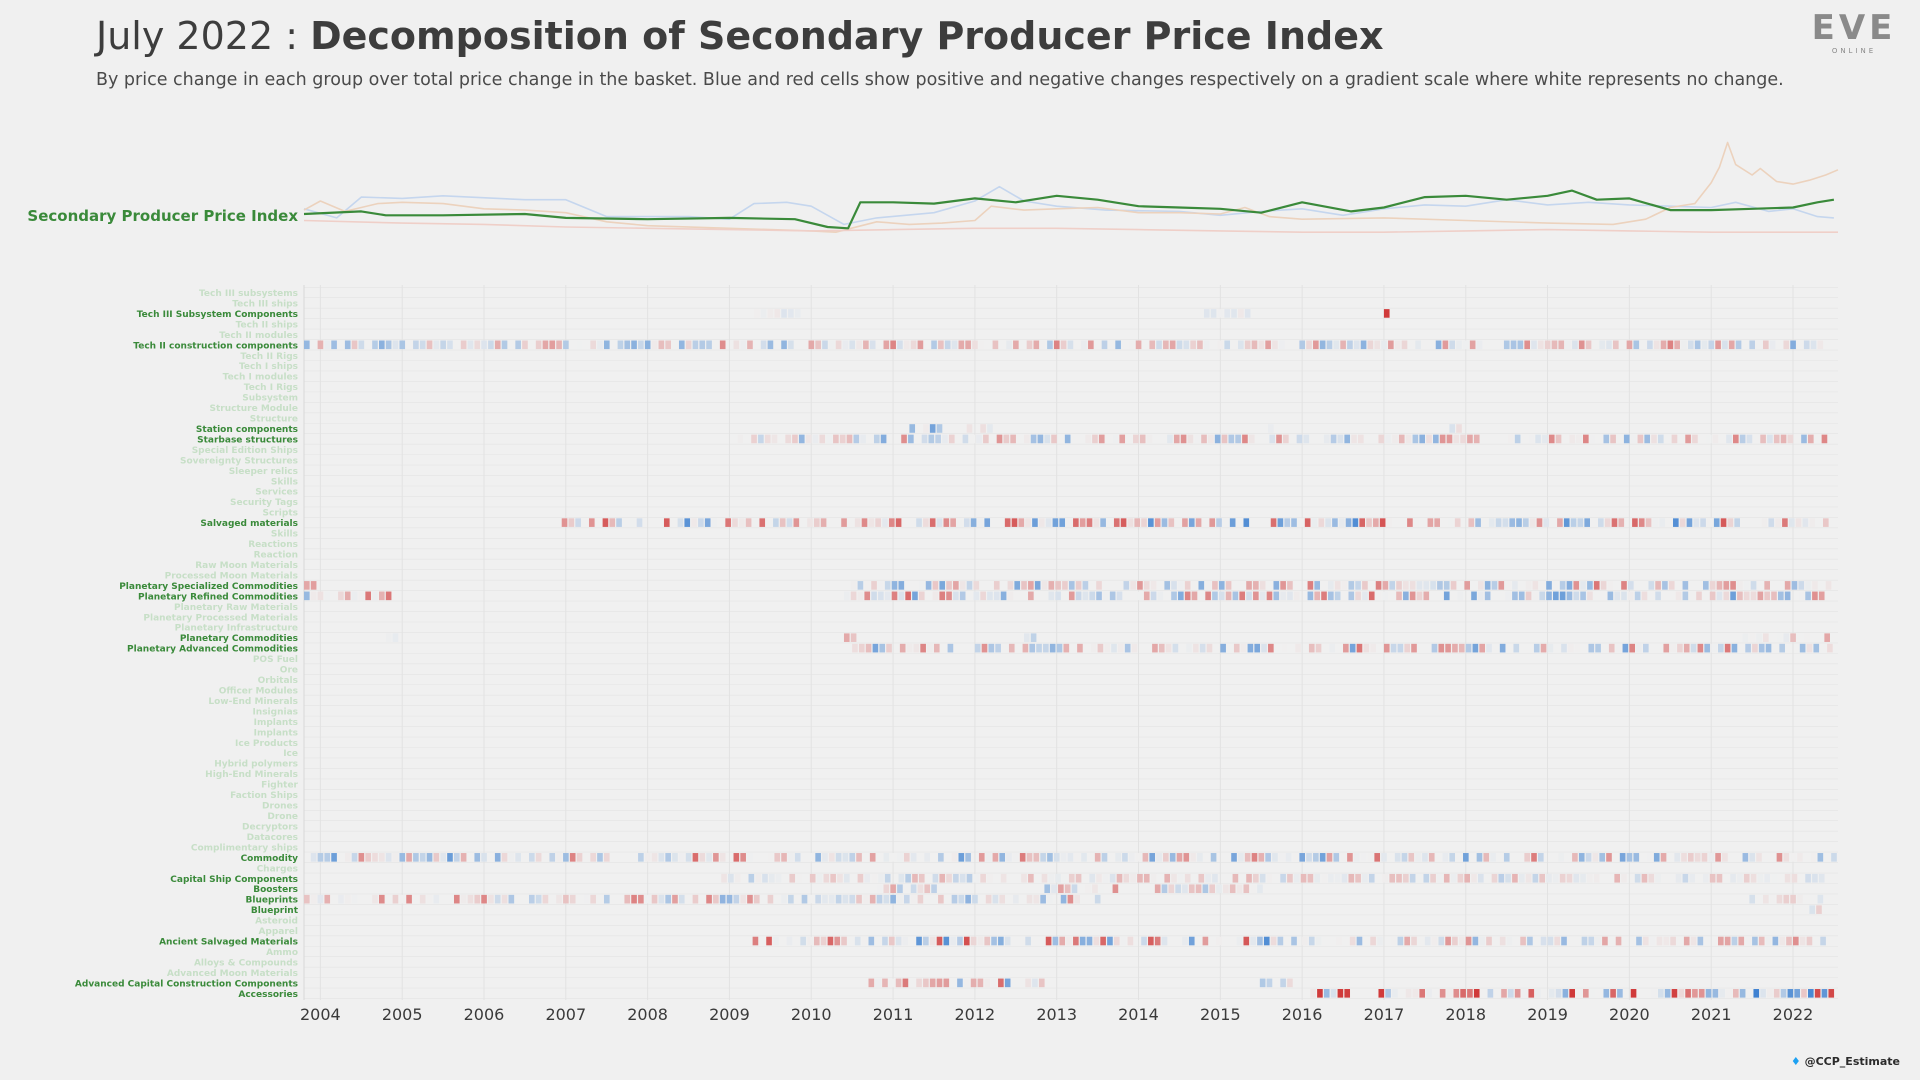 This screenshot has height=1080, width=1920. Describe the element at coordinates (244, 848) in the screenshot. I see `row-label: Complimentary ships` at that location.